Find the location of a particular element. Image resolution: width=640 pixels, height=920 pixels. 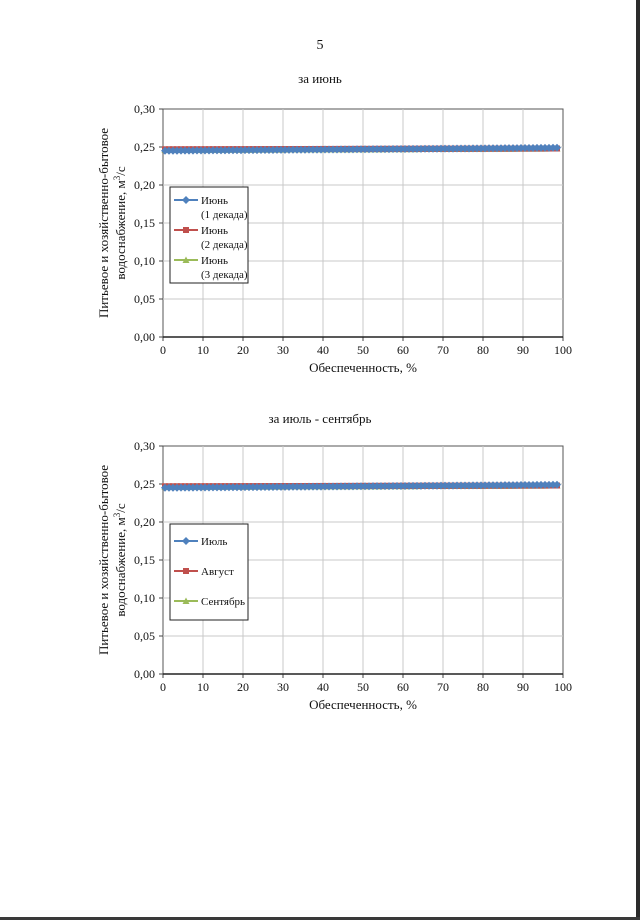

x-tick-label: 40 is located at coordinates (323, 687).